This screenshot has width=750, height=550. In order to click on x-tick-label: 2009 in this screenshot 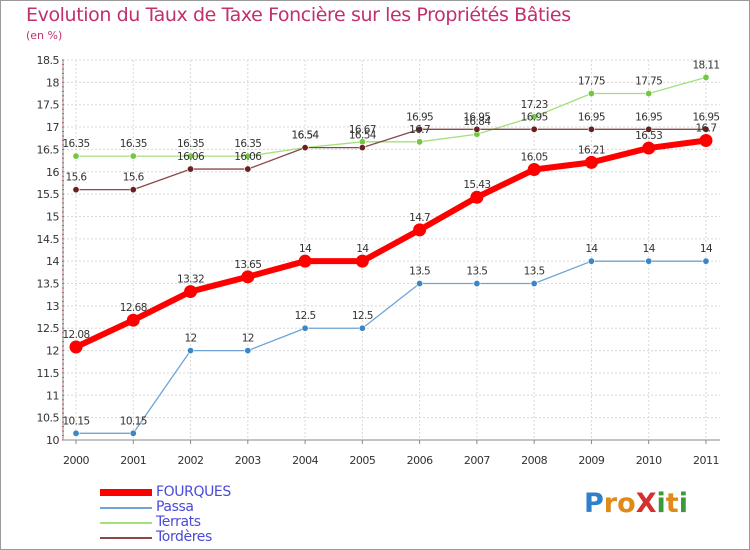, I will do `click(591, 460)`.